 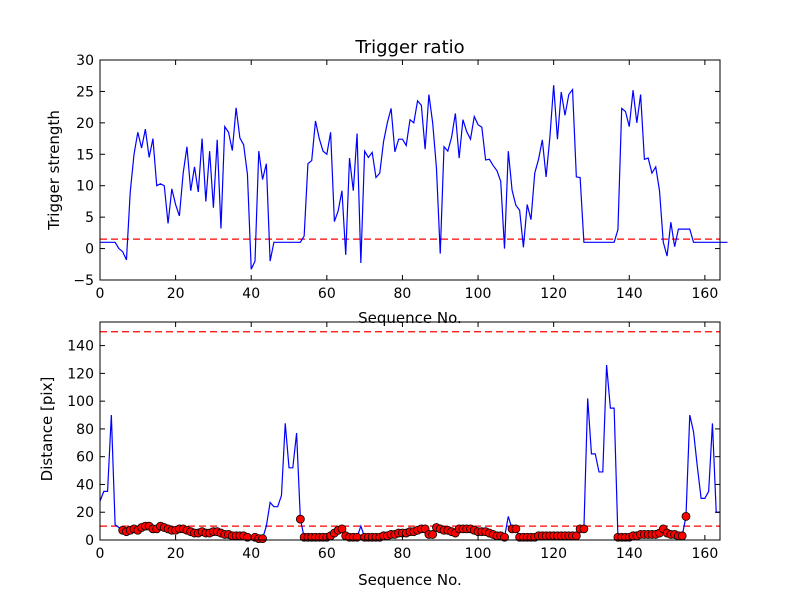 I want to click on y-tick-label: 40, so click(x=85, y=485).